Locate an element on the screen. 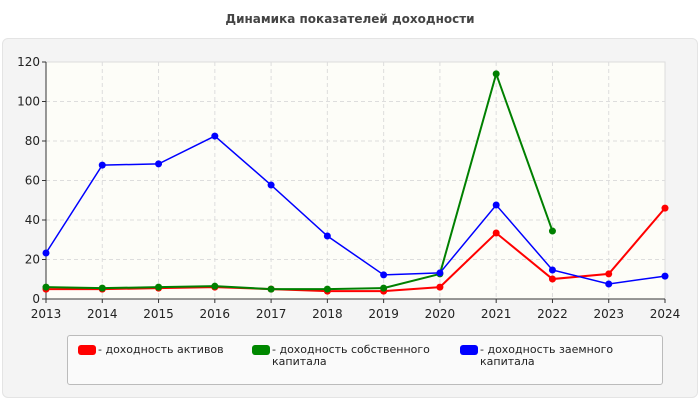  legend-label: - доходность активов is located at coordinates (161, 349).